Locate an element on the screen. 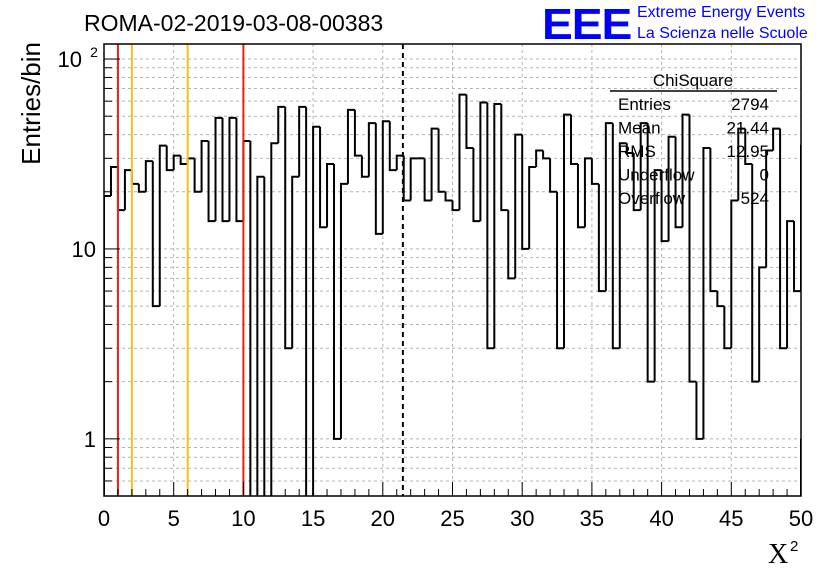  stats-title: ChiSquare is located at coordinates (693, 80).